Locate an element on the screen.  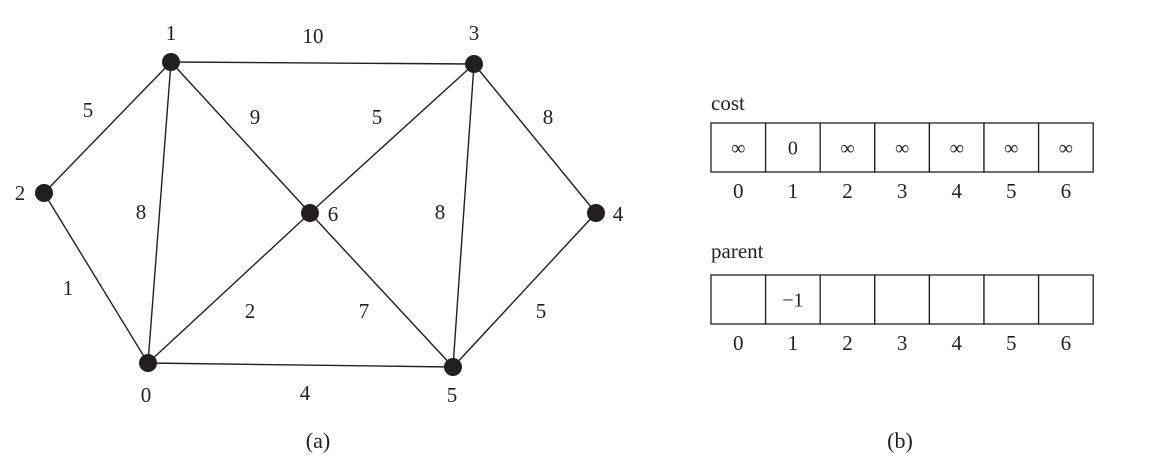
edge-weight-2-0: 1 is located at coordinates (68, 288).